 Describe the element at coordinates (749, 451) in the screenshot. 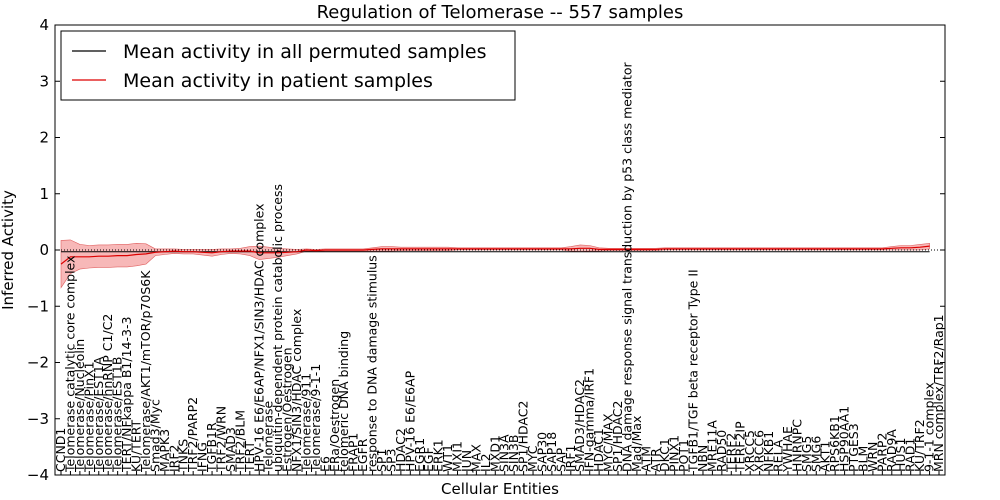

I see `category-label: XRCC5` at that location.